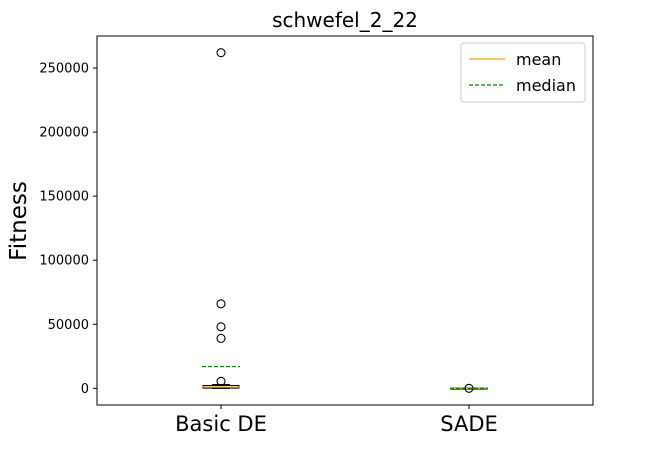 The width and height of the screenshot is (649, 460). I want to click on x-tick-label: Basic DE, so click(221, 424).